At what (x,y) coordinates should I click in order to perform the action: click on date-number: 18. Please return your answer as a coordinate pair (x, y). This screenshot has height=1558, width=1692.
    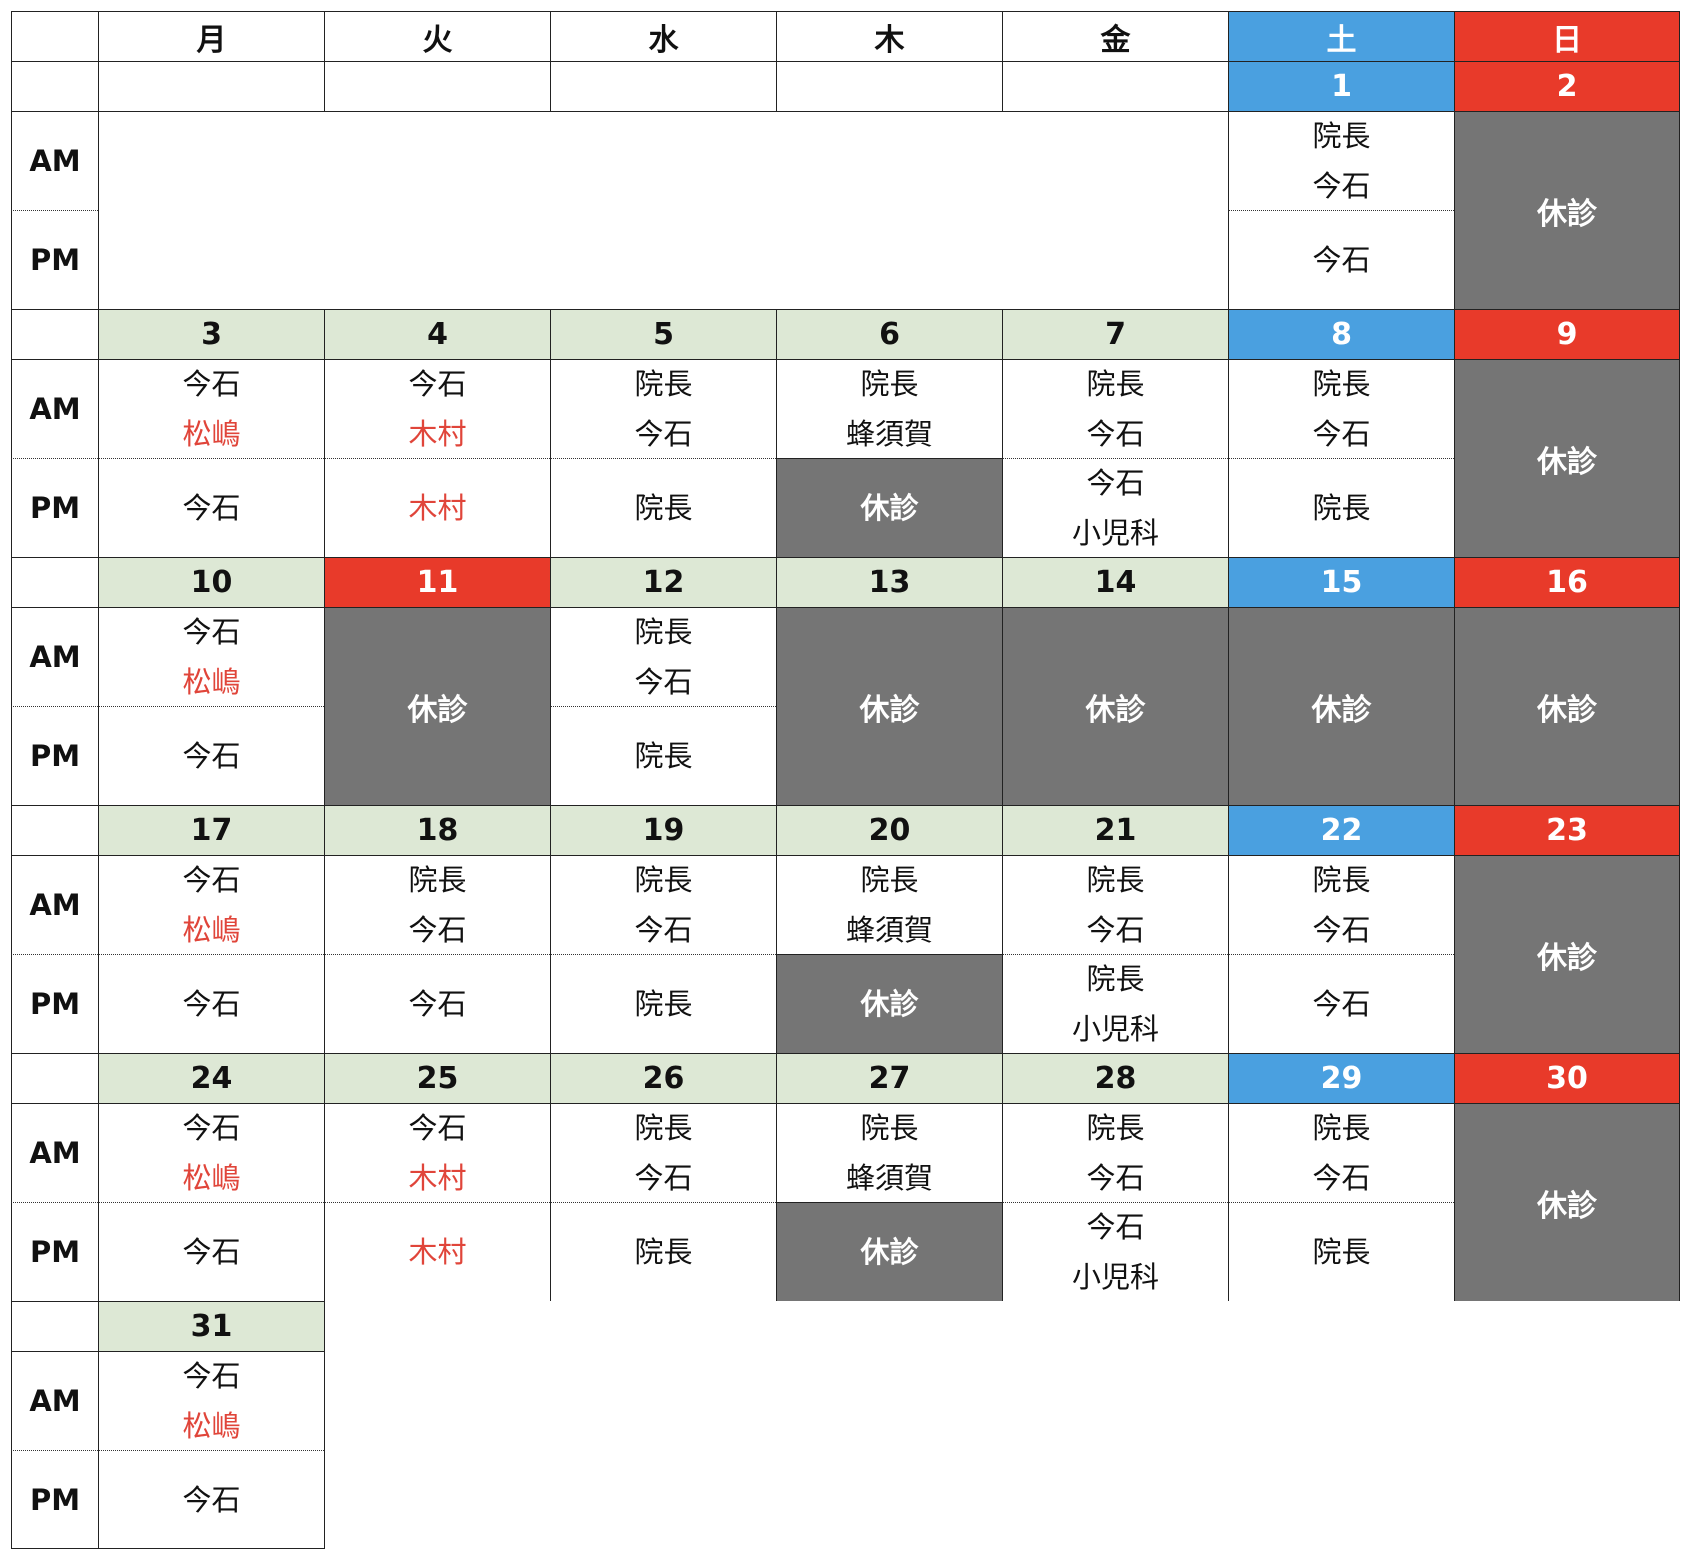
    Looking at the image, I should click on (437, 830).